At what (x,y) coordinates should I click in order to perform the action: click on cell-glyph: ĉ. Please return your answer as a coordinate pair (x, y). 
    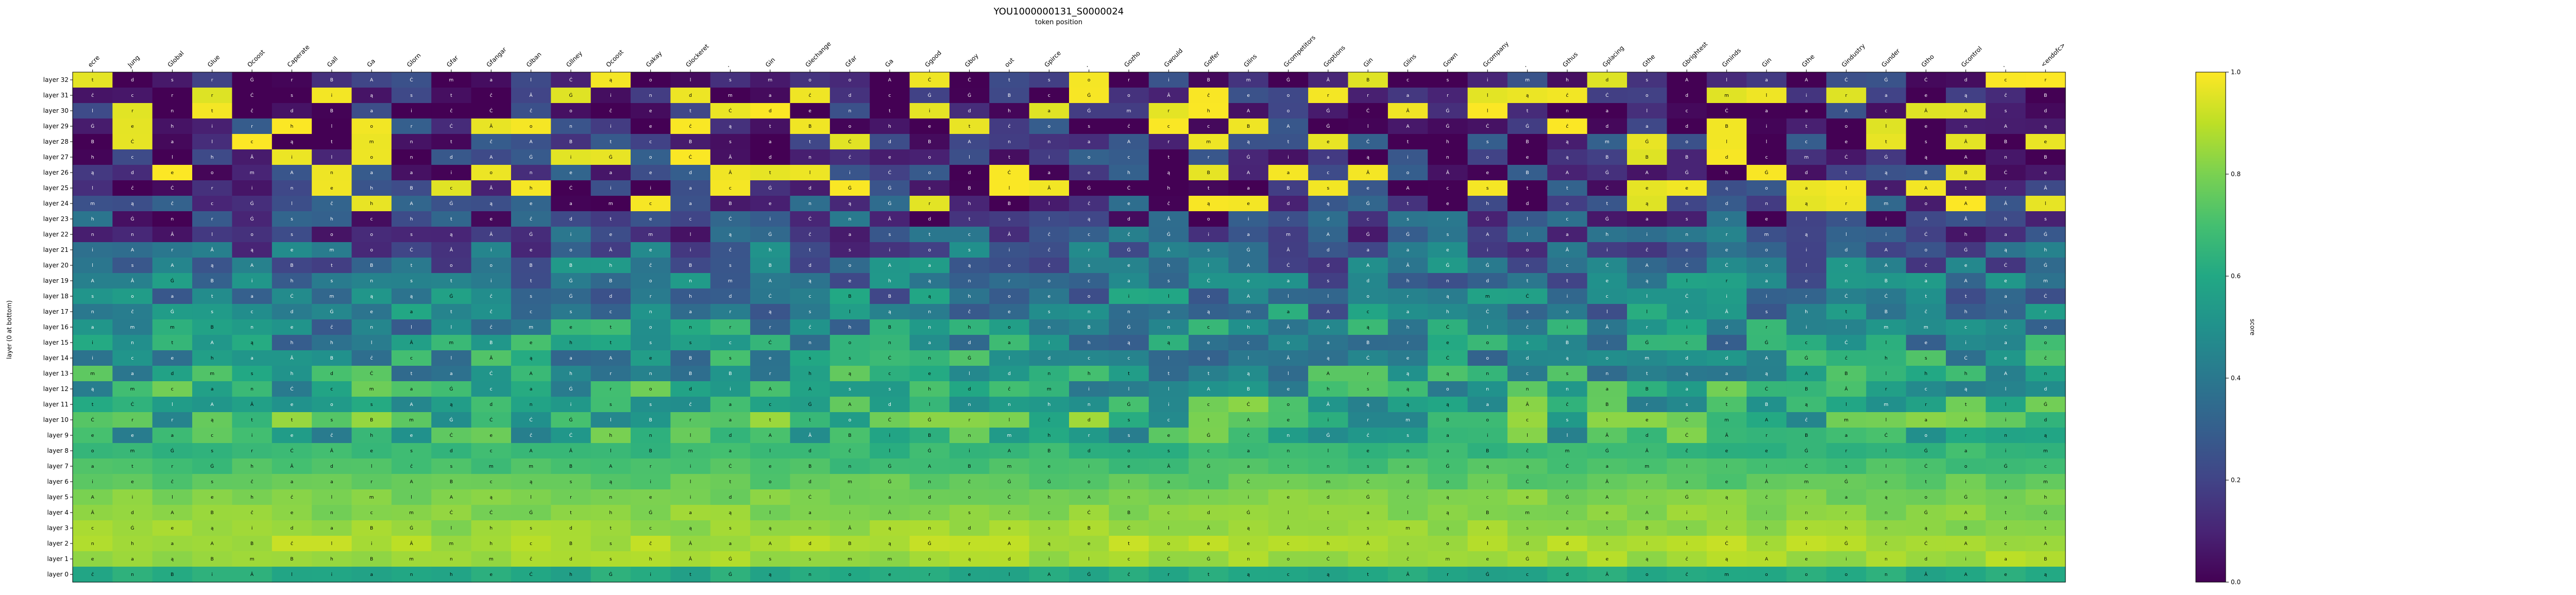
    Looking at the image, I should click on (1009, 513).